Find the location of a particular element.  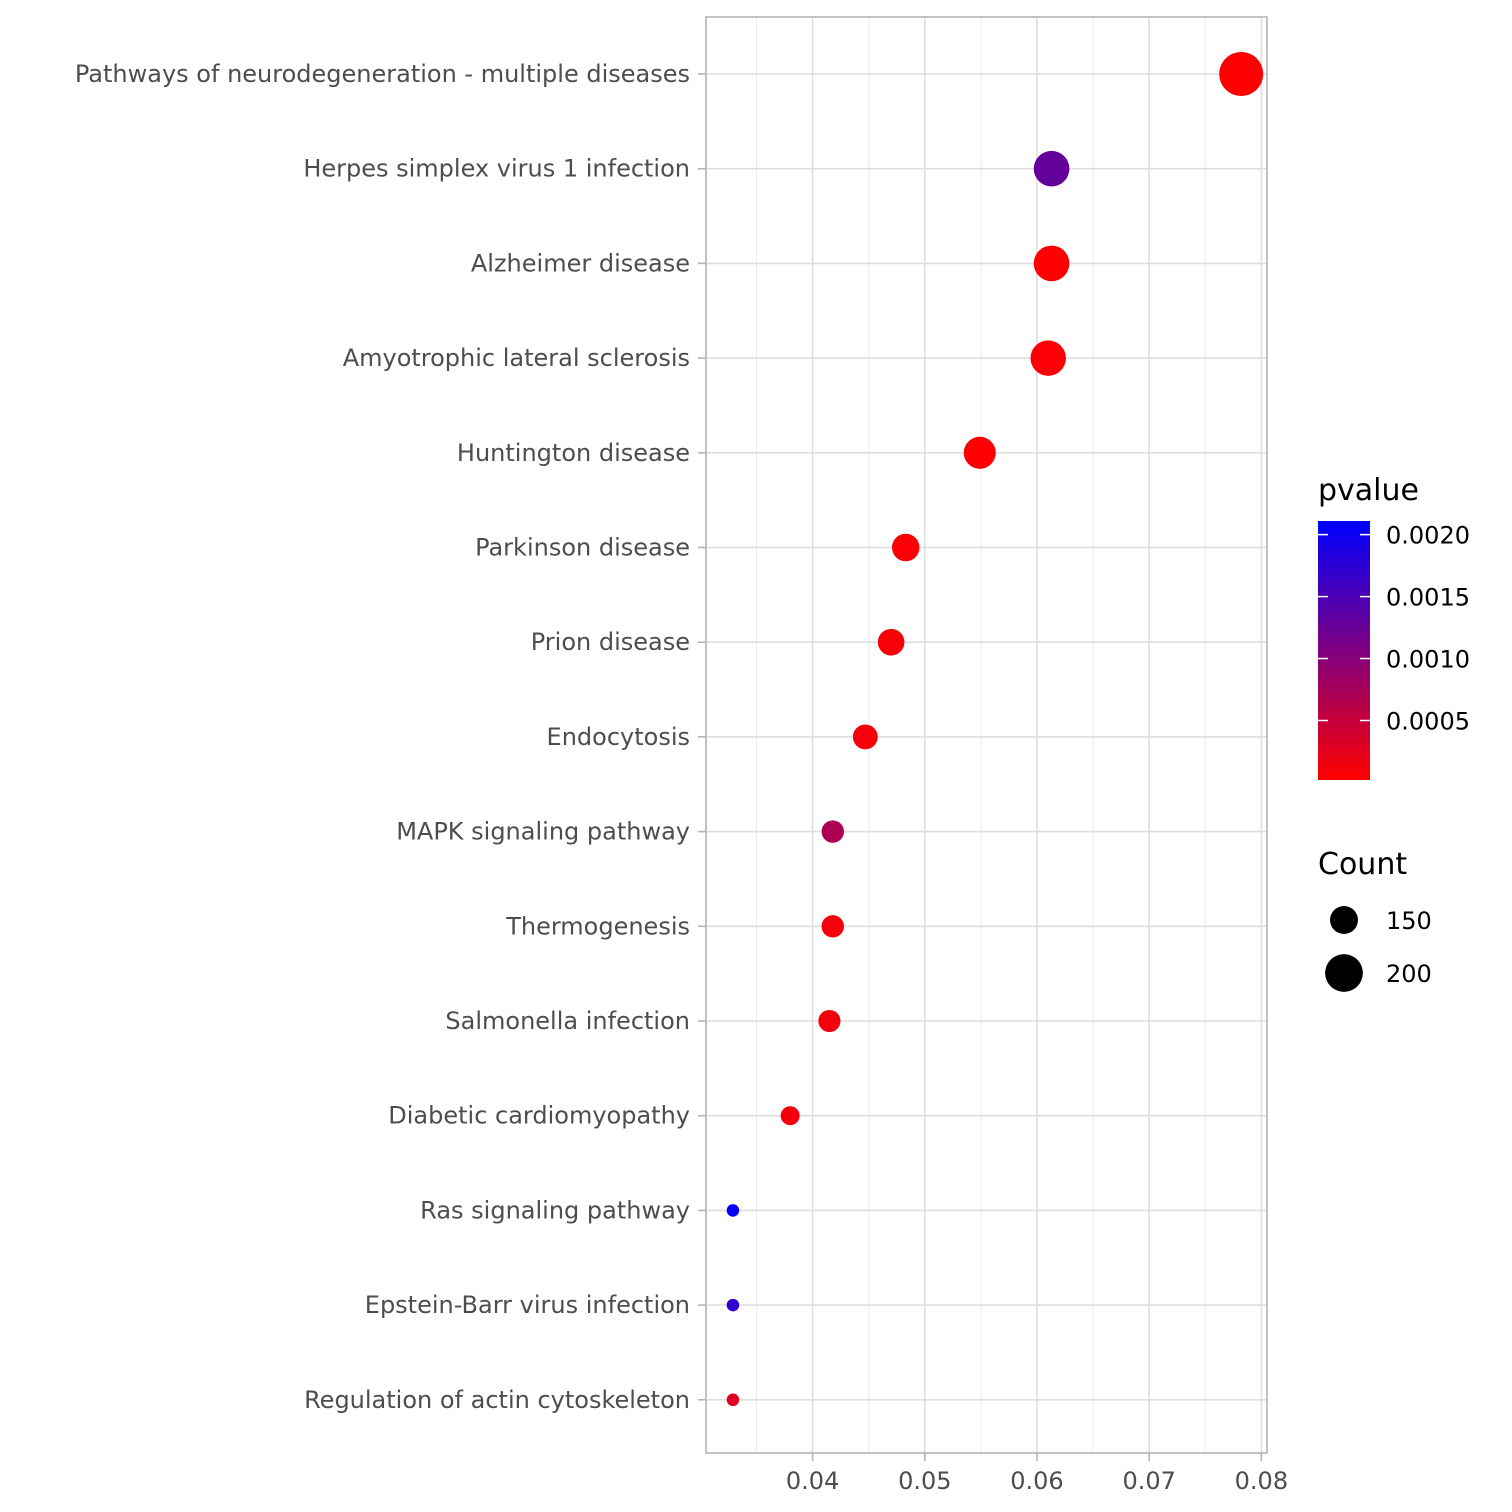

count-legend-title: Count is located at coordinates (1362, 864).